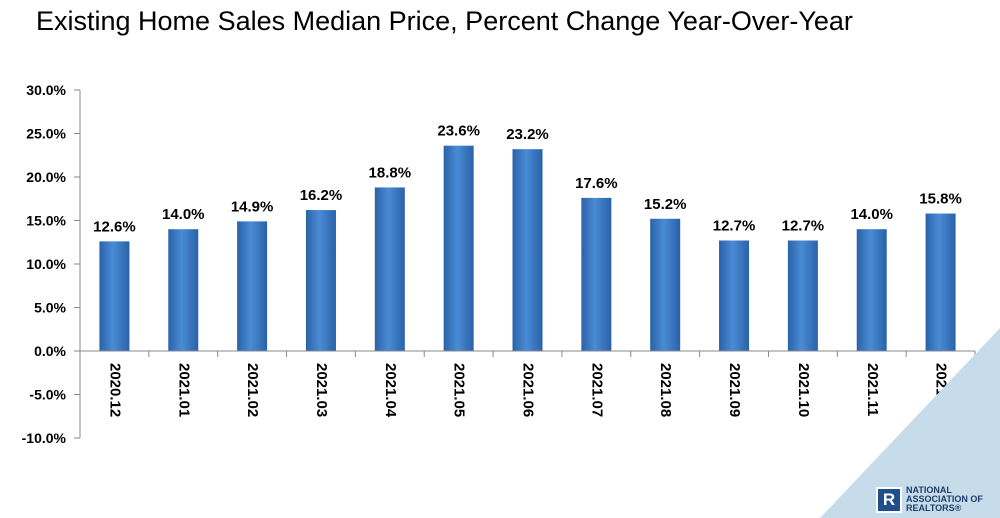 The width and height of the screenshot is (1000, 518). I want to click on data-label: 18.8%, so click(390, 172).